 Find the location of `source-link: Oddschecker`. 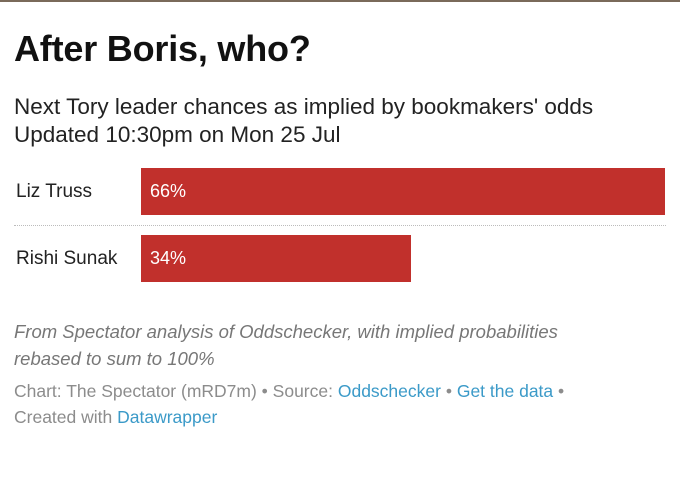

source-link: Oddschecker is located at coordinates (389, 391).